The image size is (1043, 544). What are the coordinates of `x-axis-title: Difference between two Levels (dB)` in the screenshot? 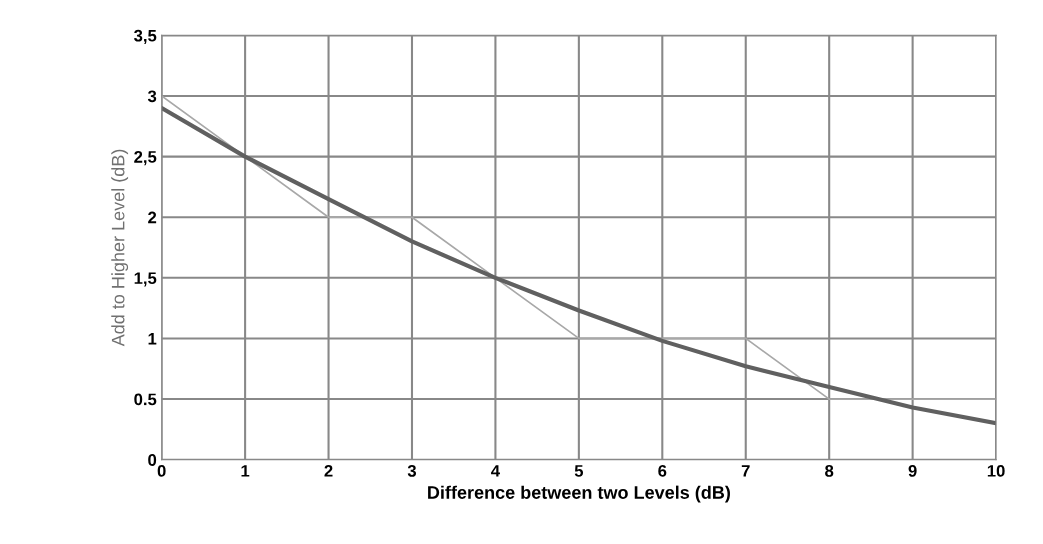 It's located at (579, 494).